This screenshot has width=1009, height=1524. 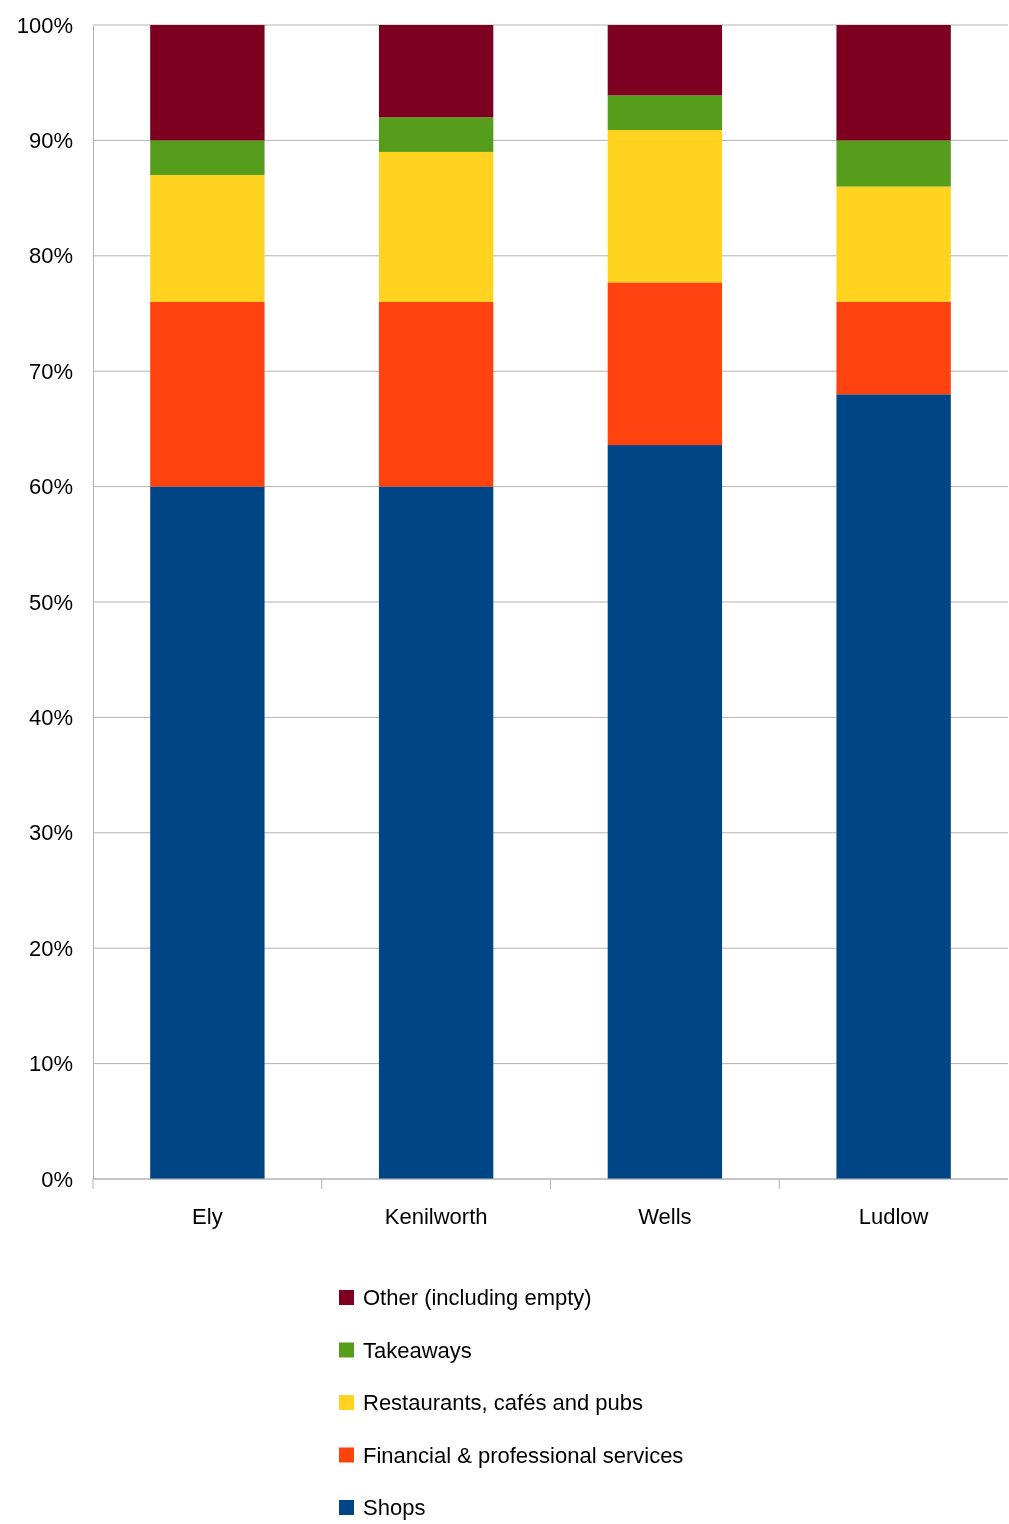 What do you see at coordinates (50, 371) in the screenshot?
I see `y-tick-label: 70%` at bounding box center [50, 371].